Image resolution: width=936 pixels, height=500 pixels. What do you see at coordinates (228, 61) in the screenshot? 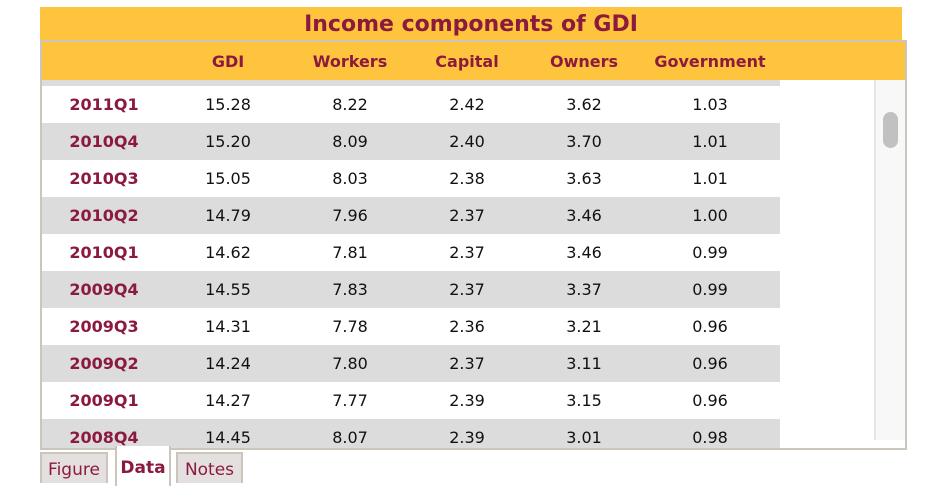
I see `column-header: GDI` at bounding box center [228, 61].